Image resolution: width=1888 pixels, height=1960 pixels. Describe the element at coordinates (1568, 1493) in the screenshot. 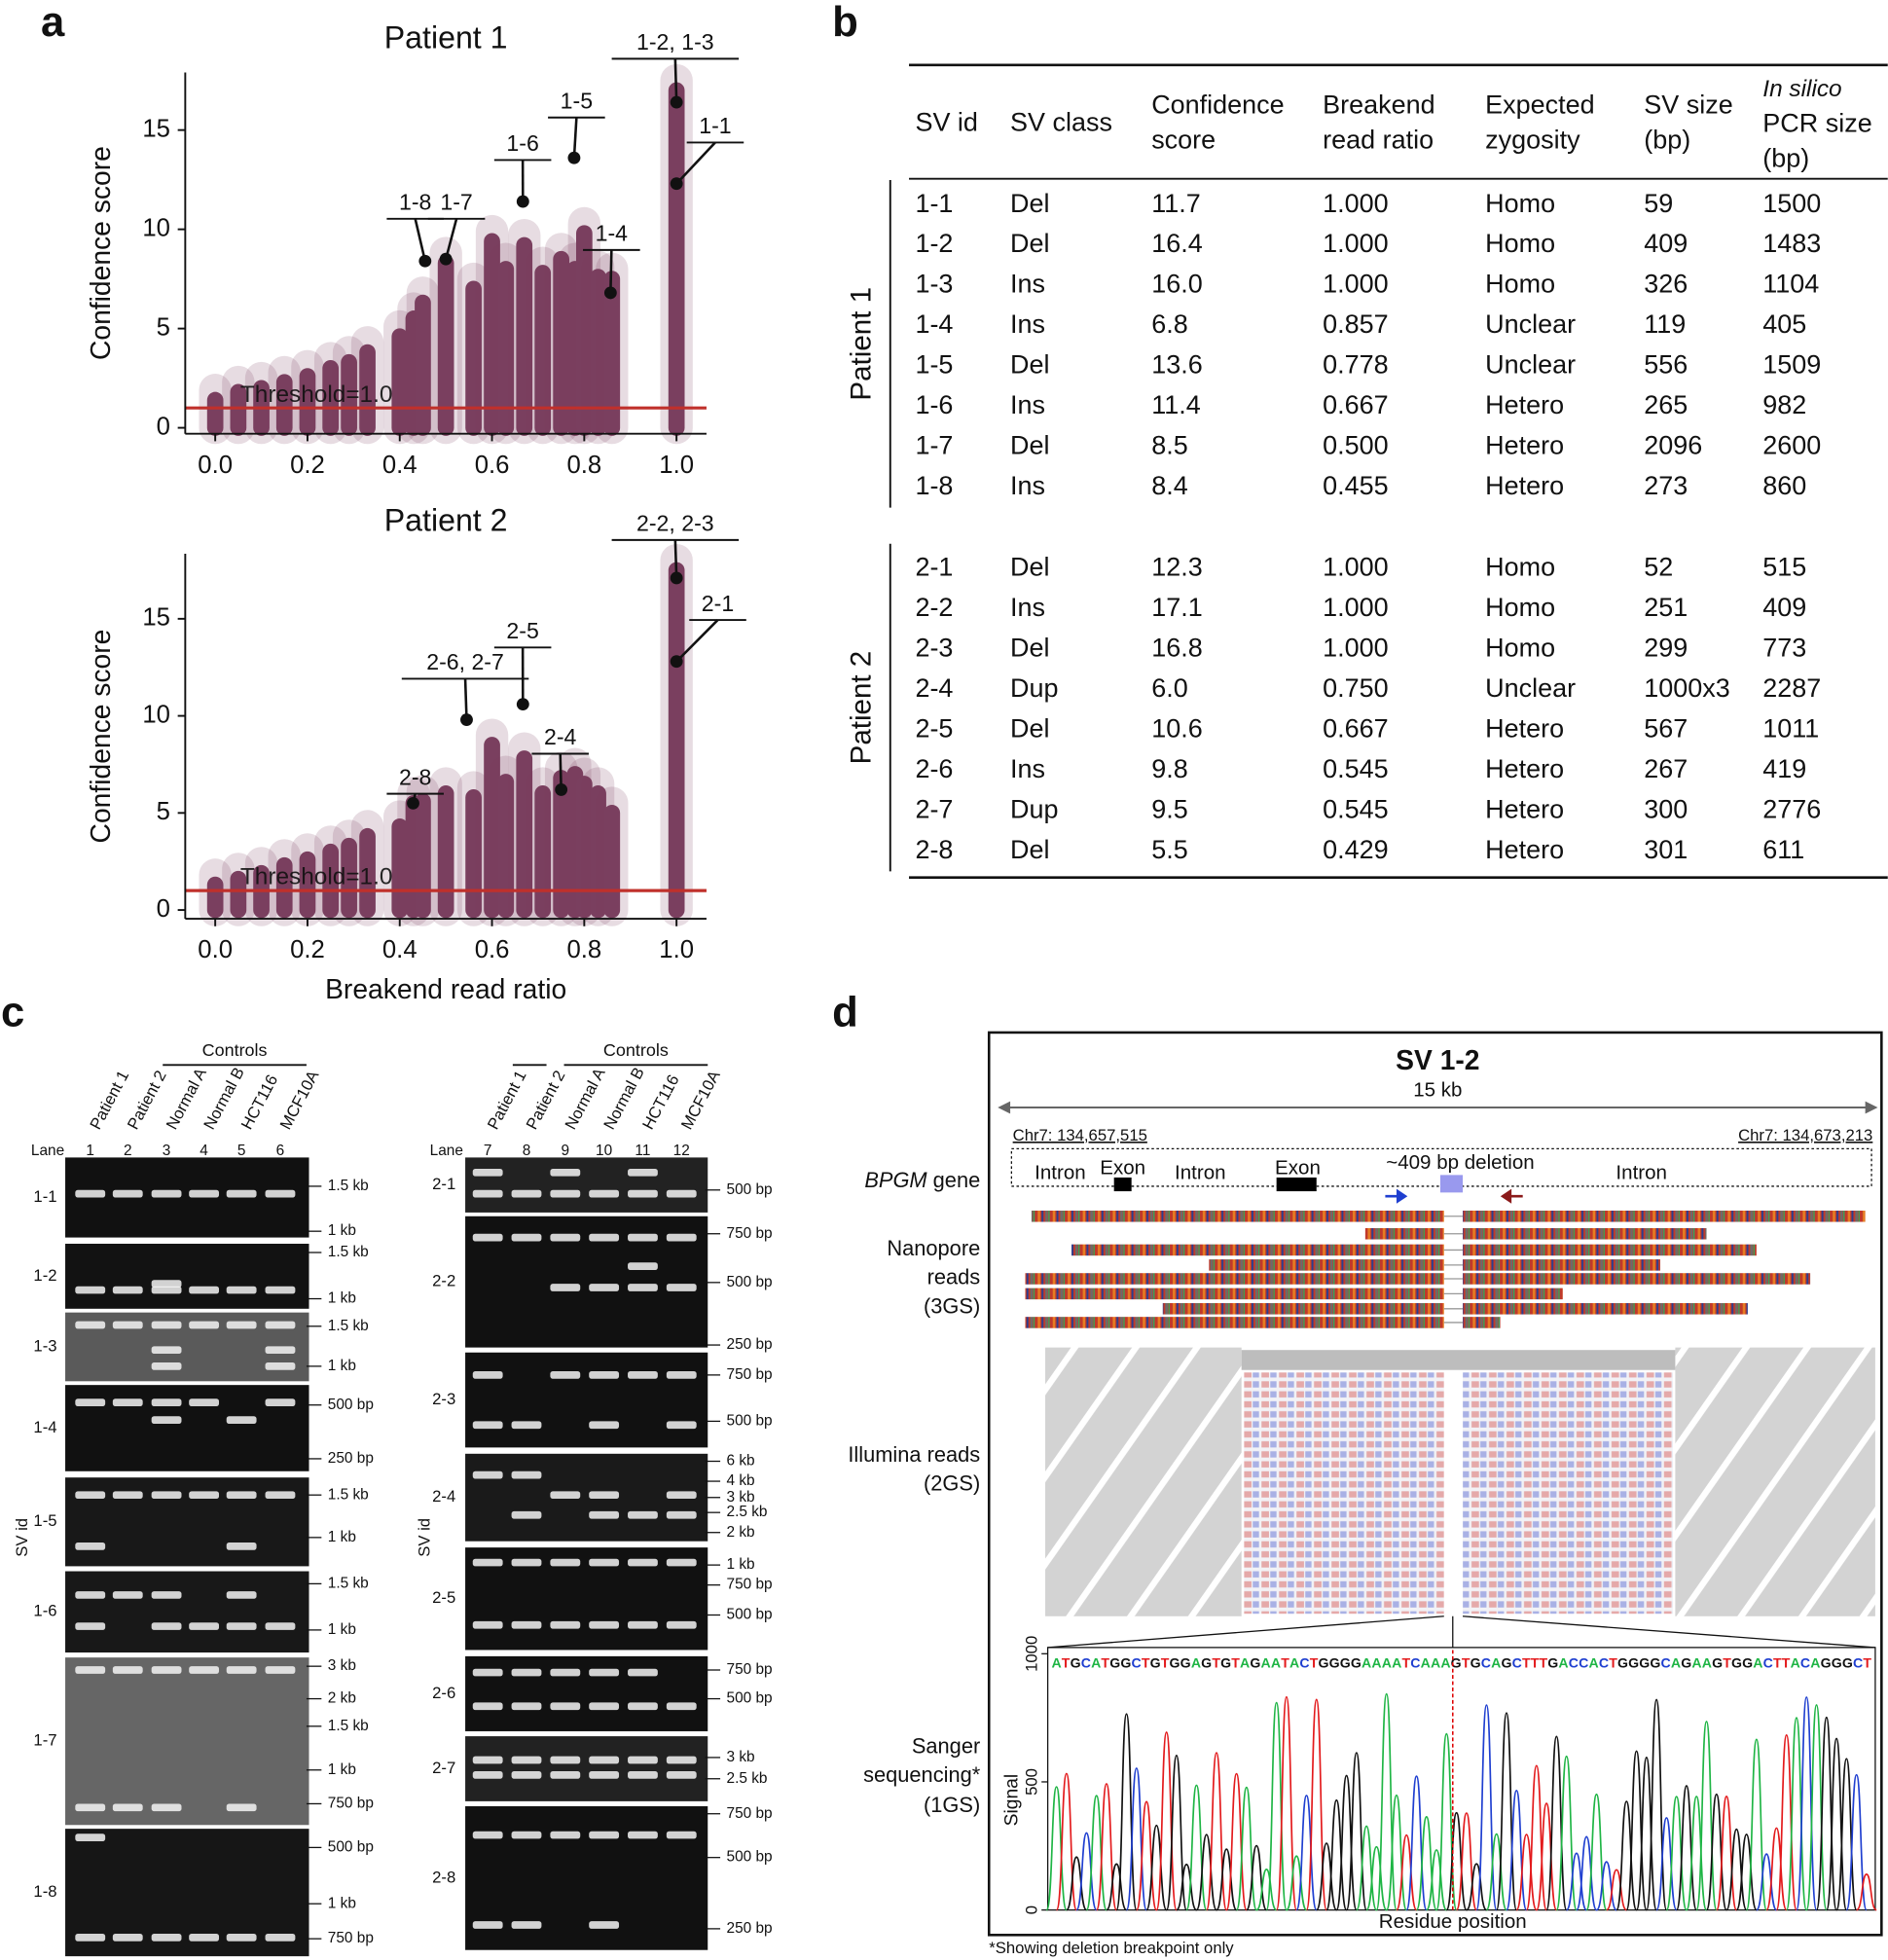

I see `illumina-reads` at that location.